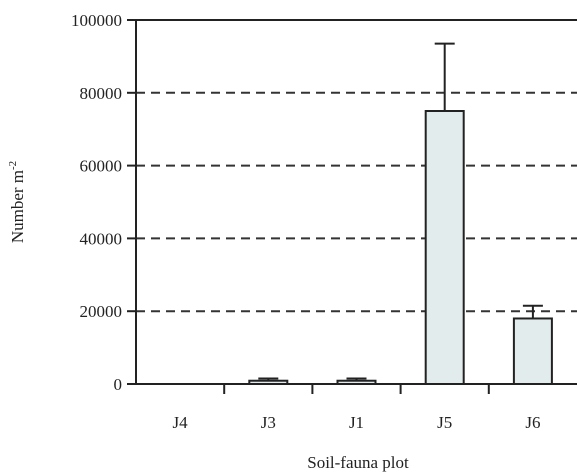 Image resolution: width=577 pixels, height=476 pixels. I want to click on y-tick-label: 60000, so click(101, 166).